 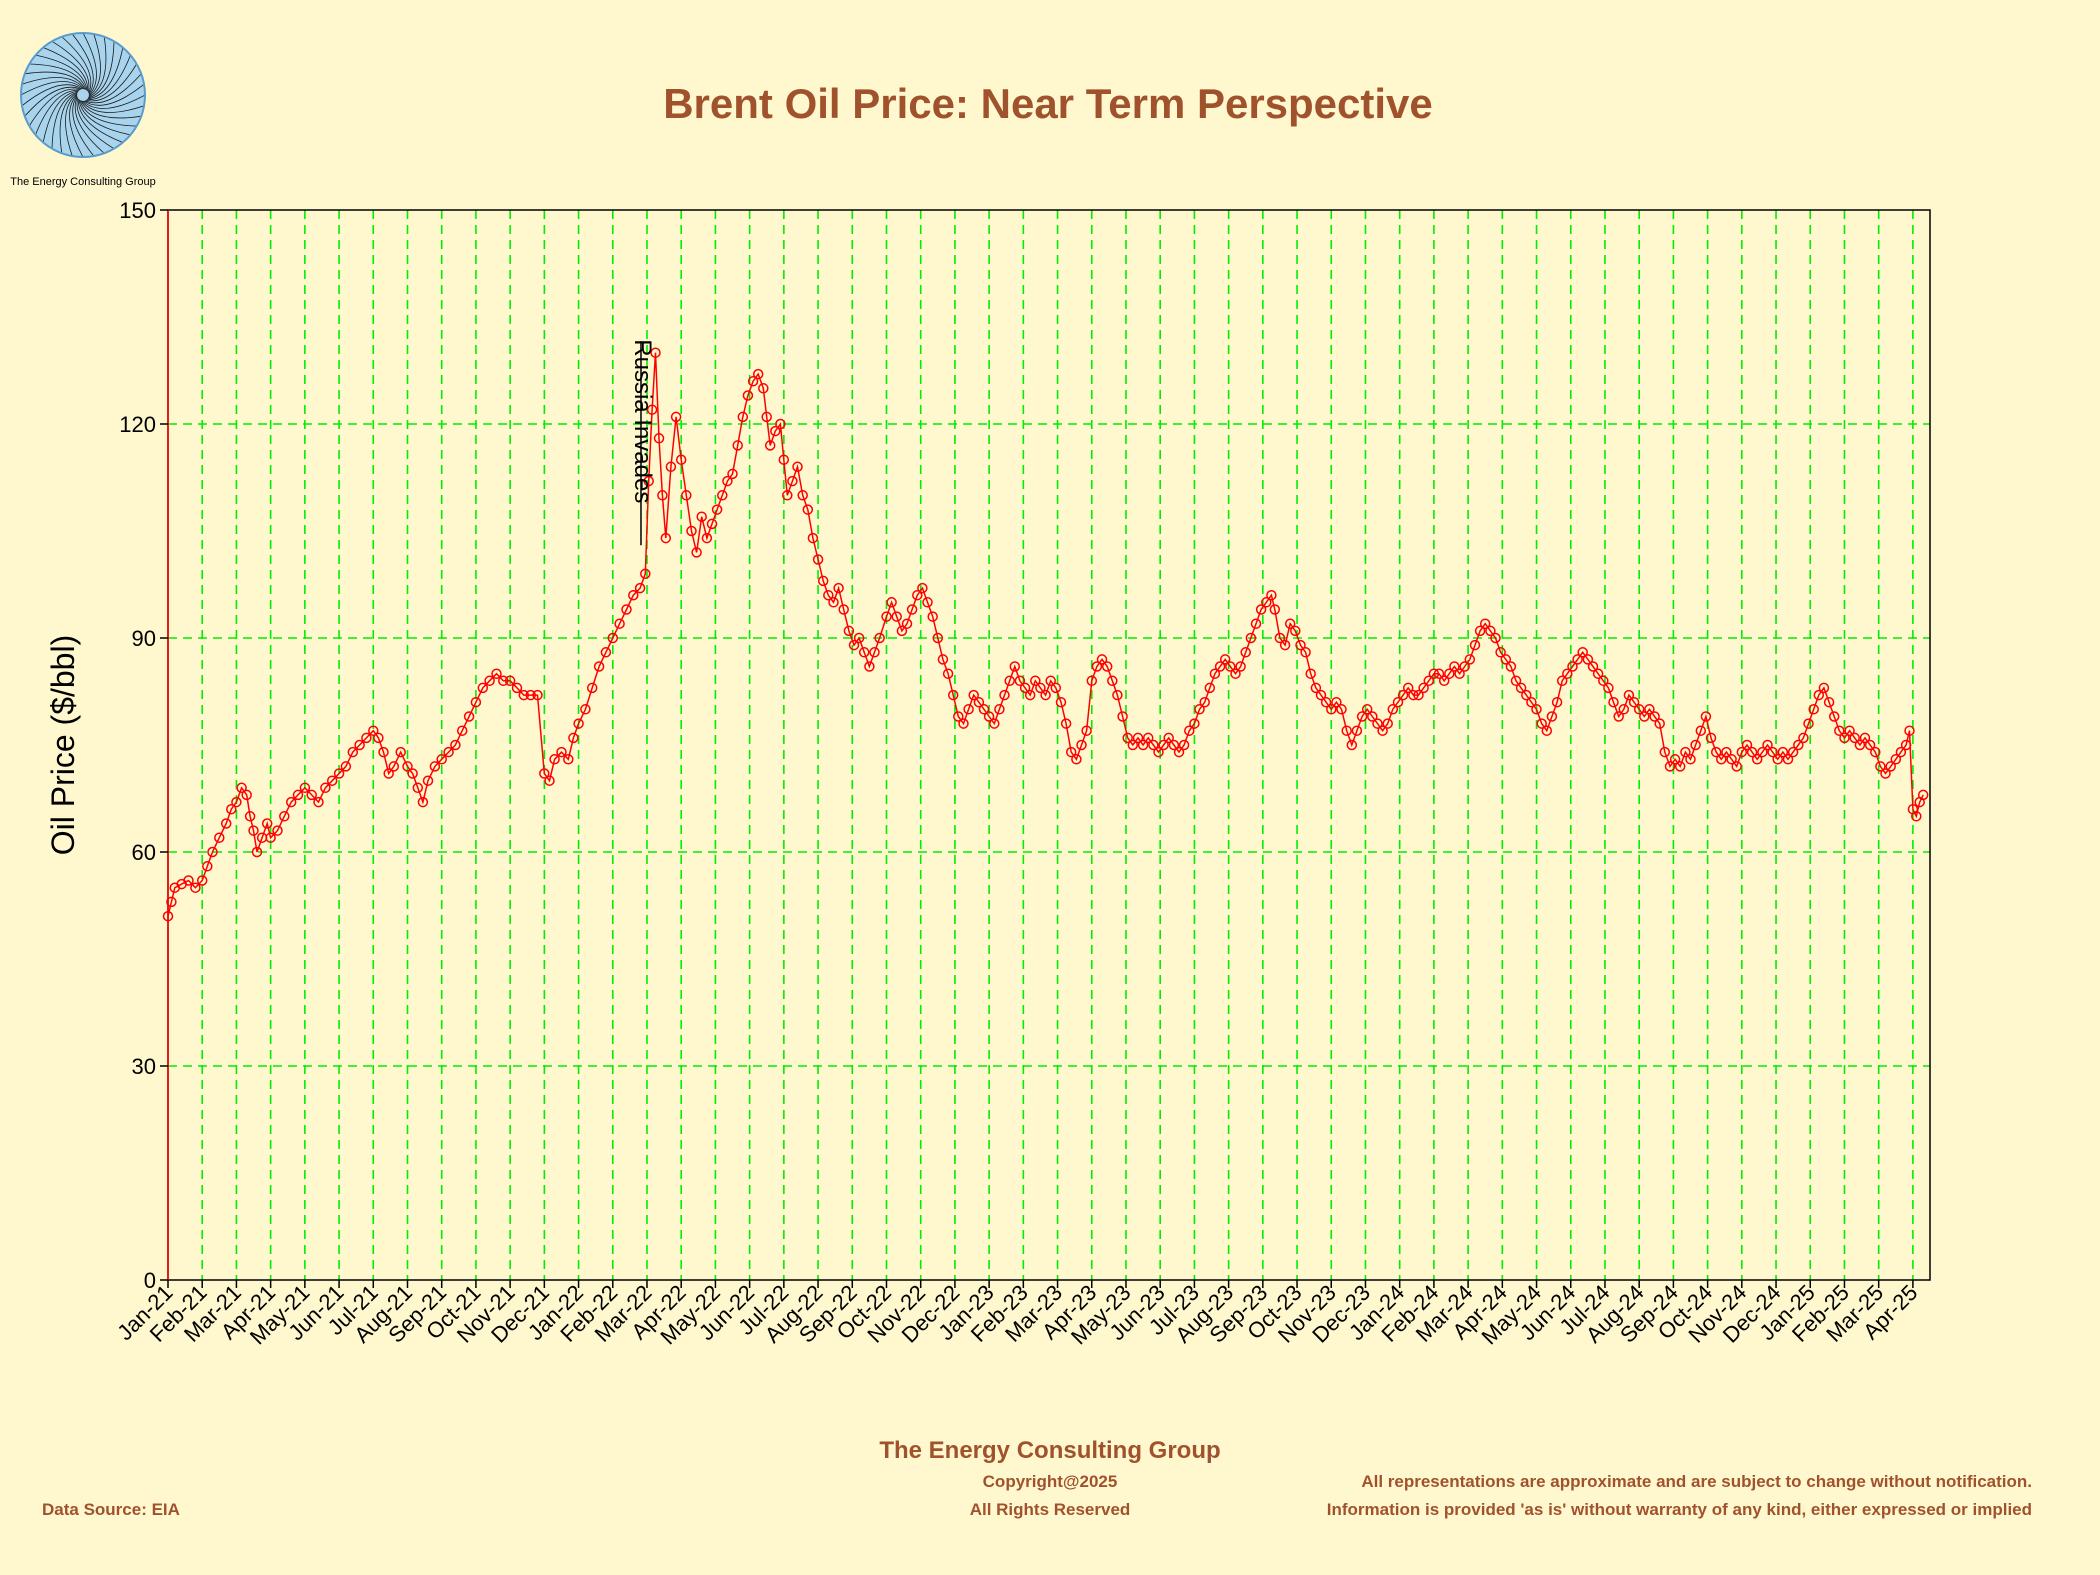 I want to click on y-axis-label: Oil Price ($/bbl), so click(x=63, y=745).